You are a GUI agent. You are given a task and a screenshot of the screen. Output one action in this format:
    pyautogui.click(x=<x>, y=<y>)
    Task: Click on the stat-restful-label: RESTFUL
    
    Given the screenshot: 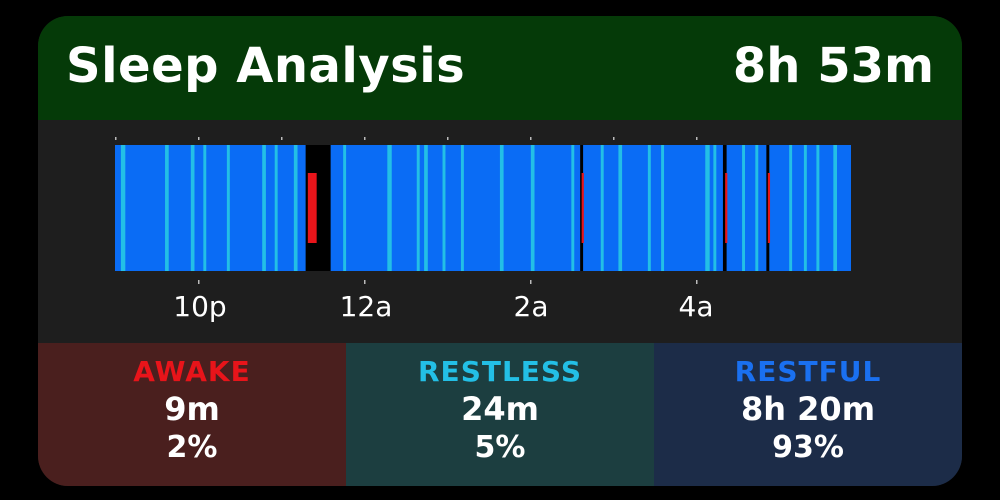 What is the action you would take?
    pyautogui.click(x=808, y=371)
    